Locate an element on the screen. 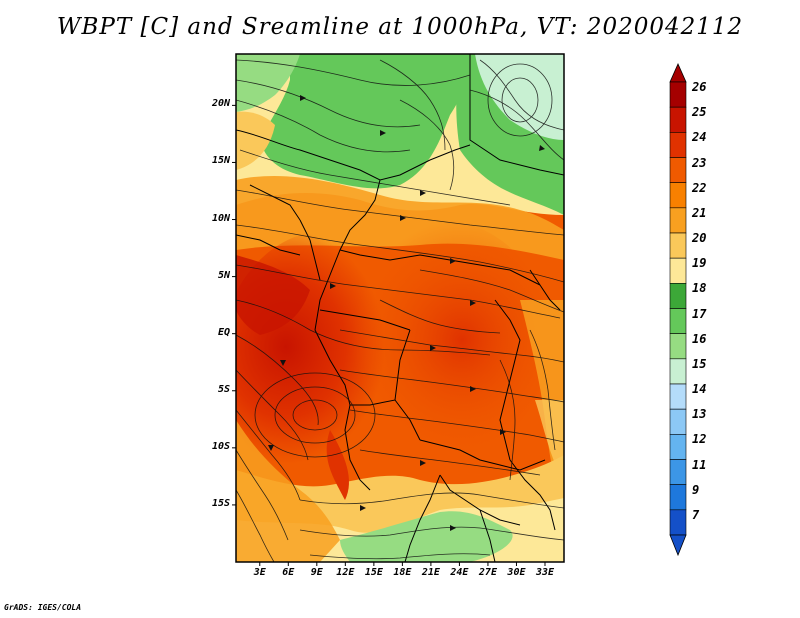 The height and width of the screenshot is (618, 800). lon-tick-label: 33E is located at coordinates (545, 572).